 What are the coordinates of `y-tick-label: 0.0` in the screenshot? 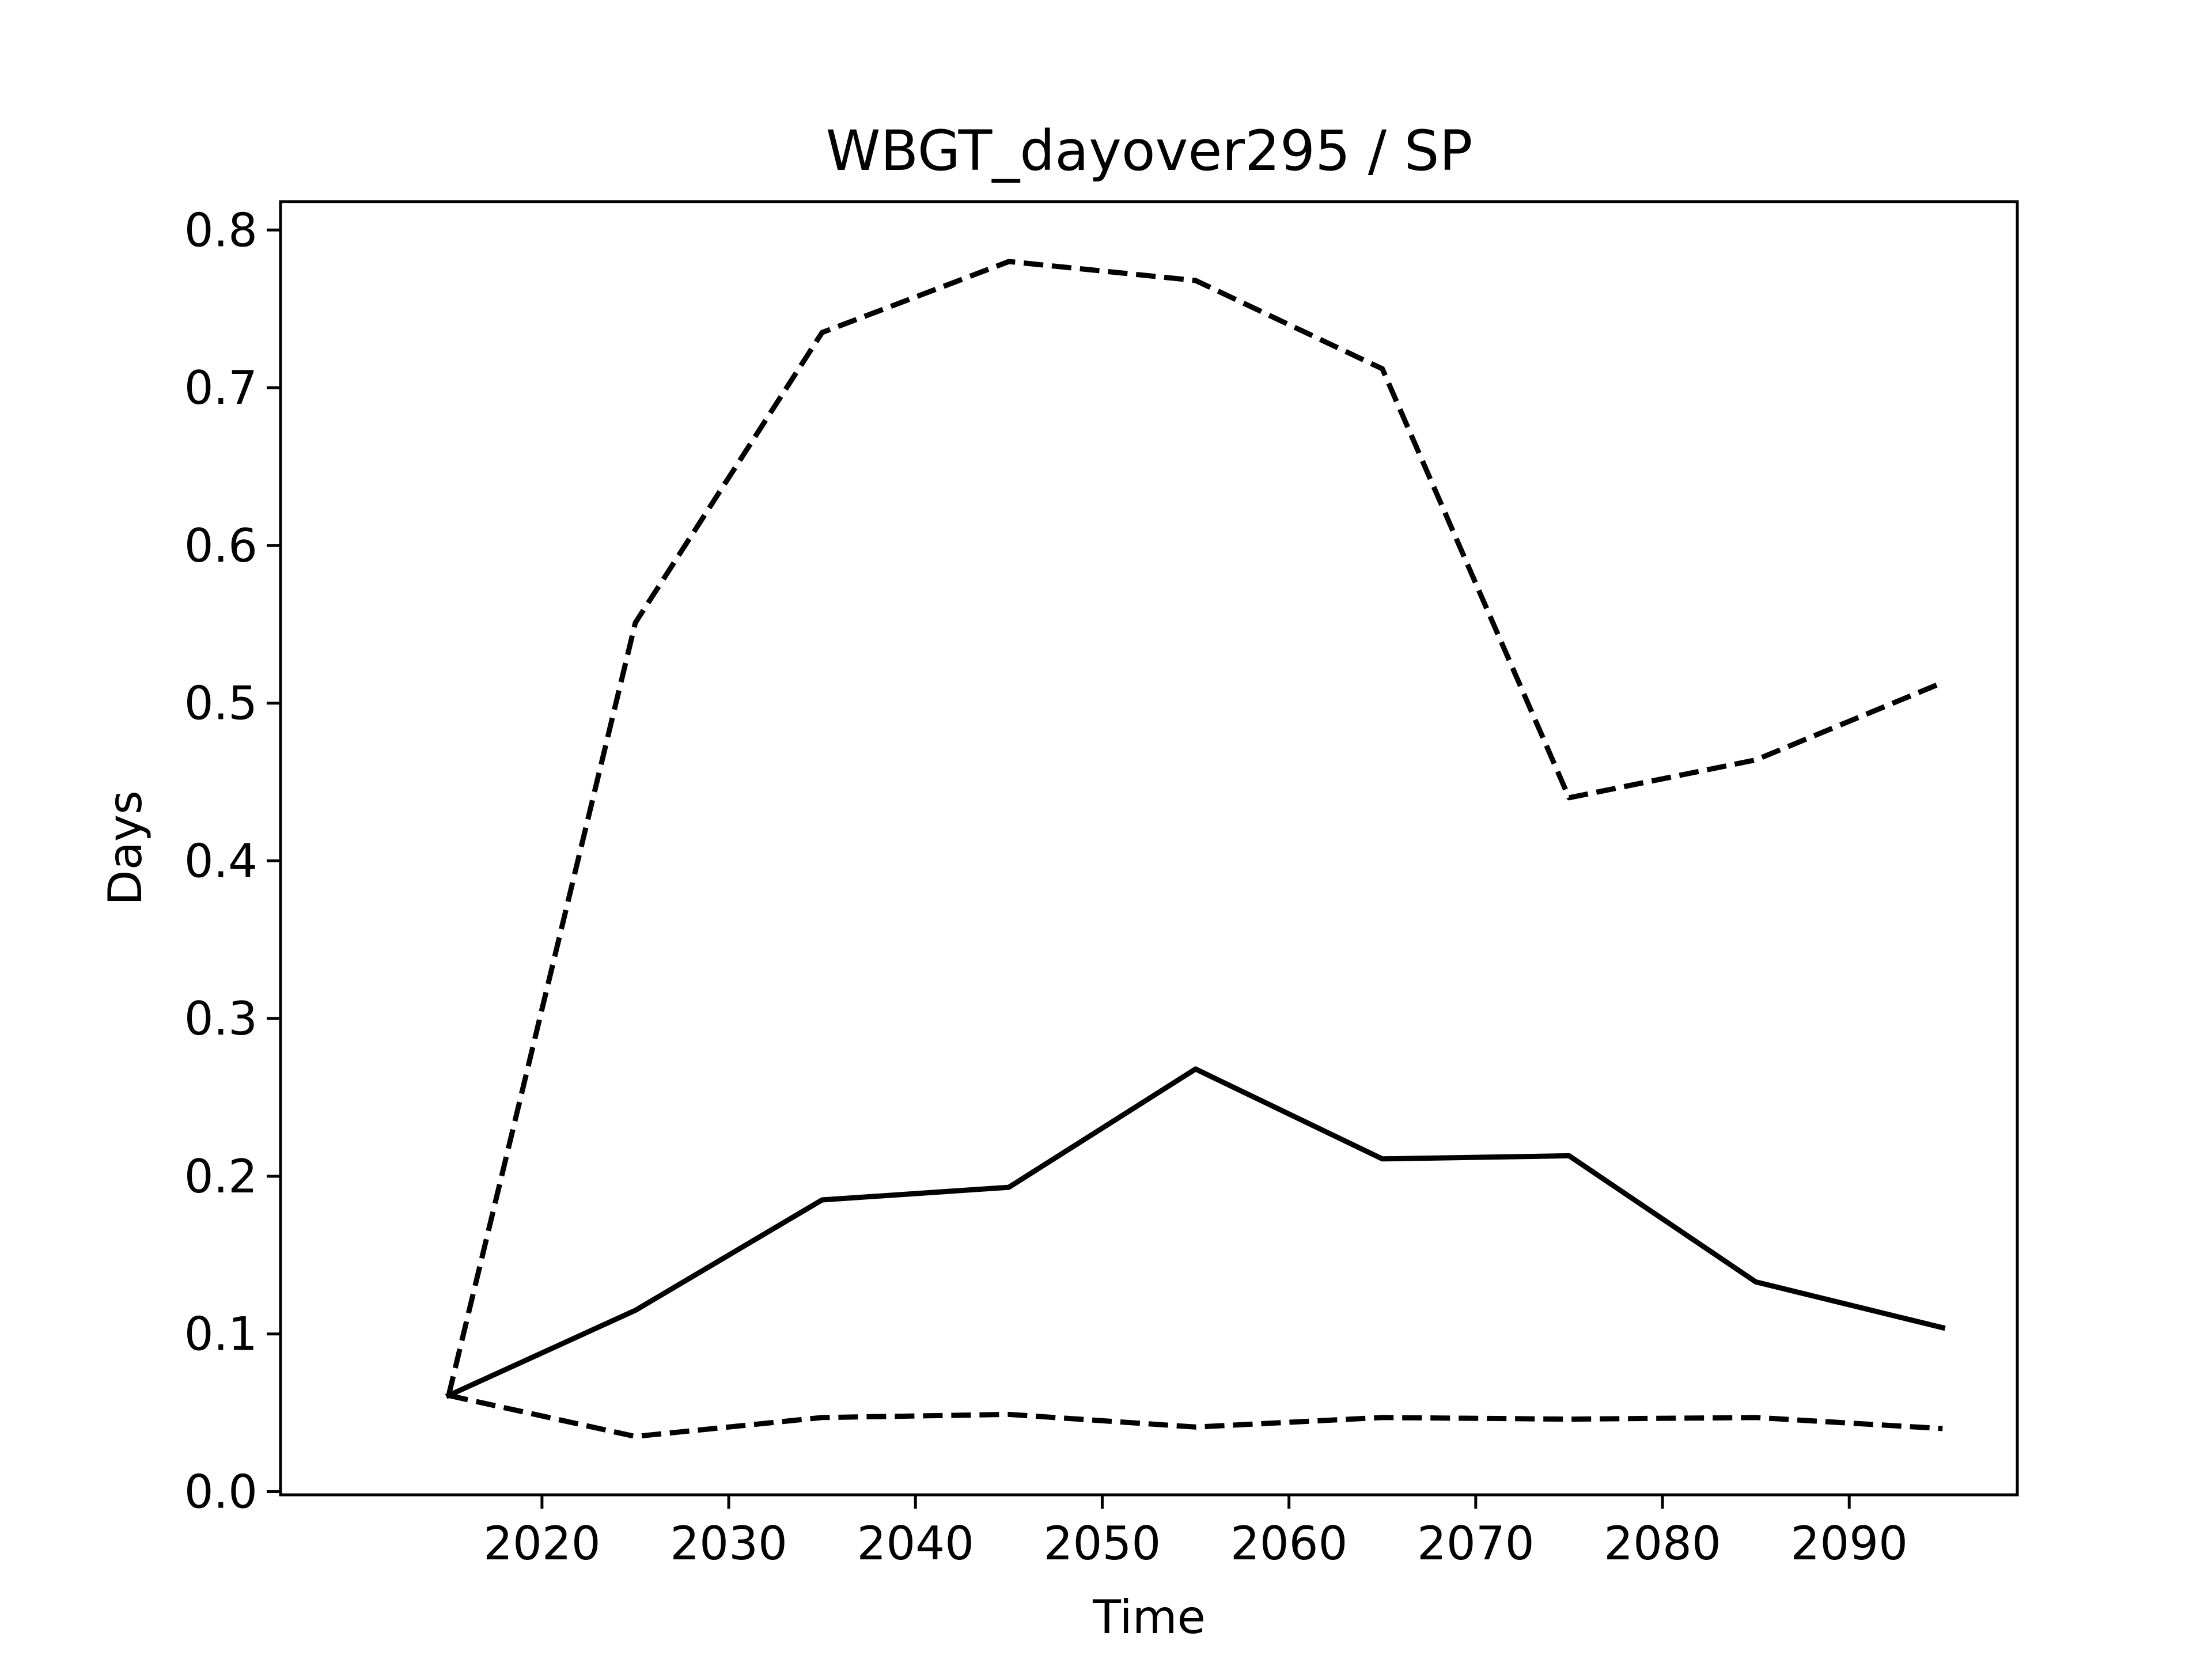 It's located at (220, 1492).